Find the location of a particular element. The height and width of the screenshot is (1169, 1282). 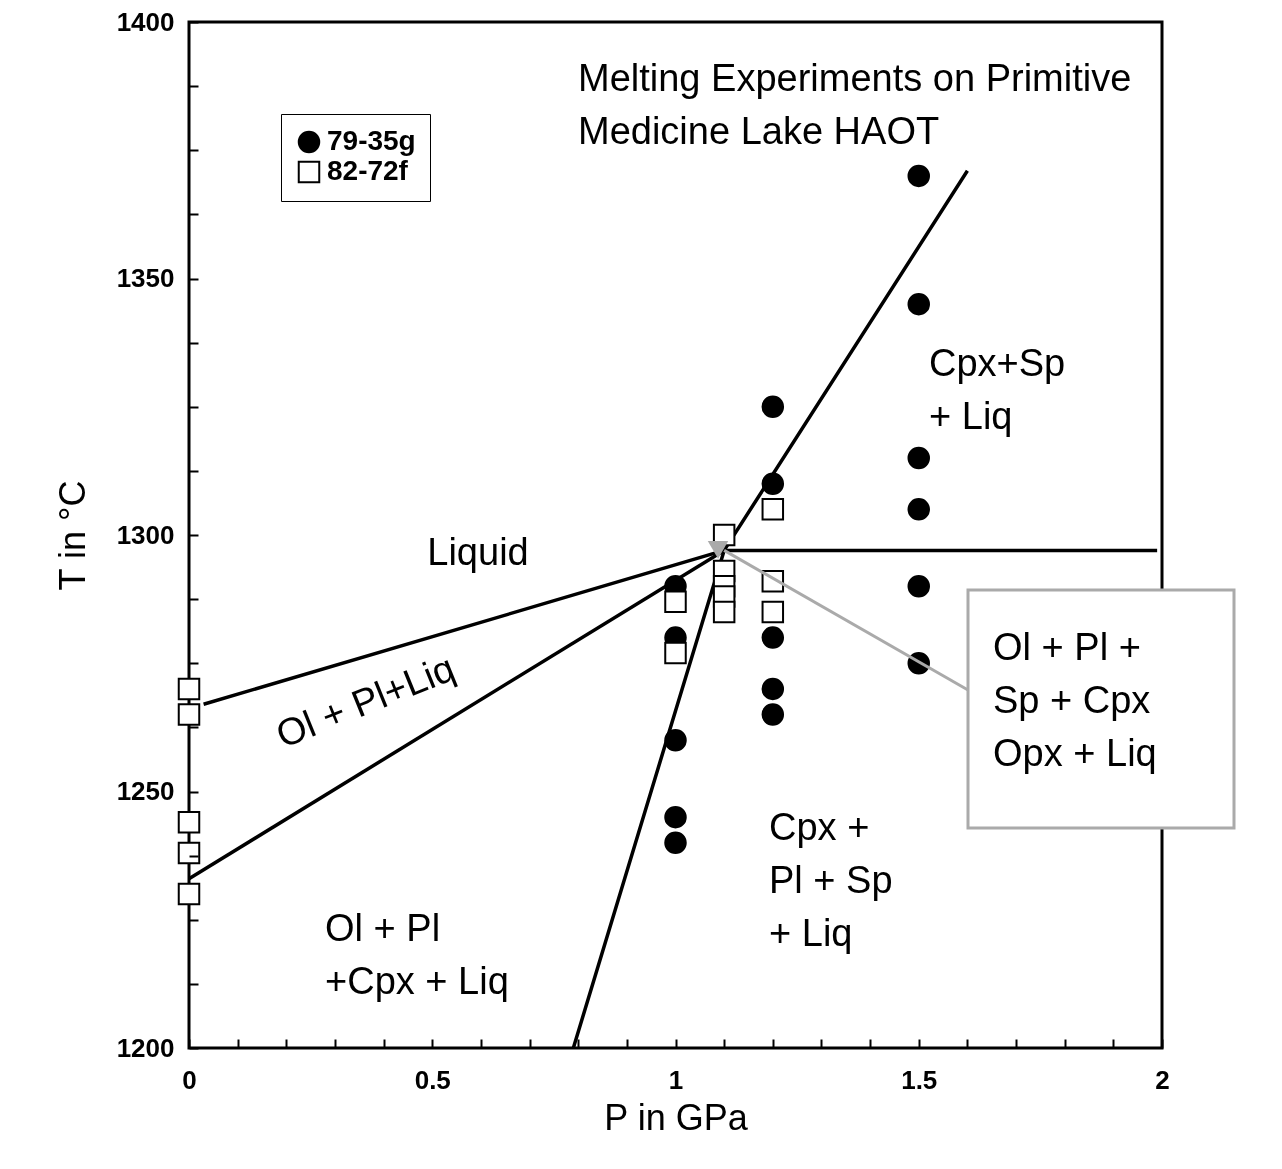

x-tick-label: 1 is located at coordinates (676, 1079).